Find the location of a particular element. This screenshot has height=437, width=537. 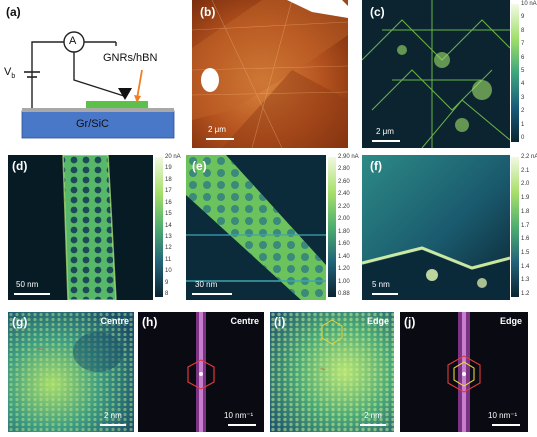

colorbar-tick-label: 2.0 is located at coordinates (525, 184).